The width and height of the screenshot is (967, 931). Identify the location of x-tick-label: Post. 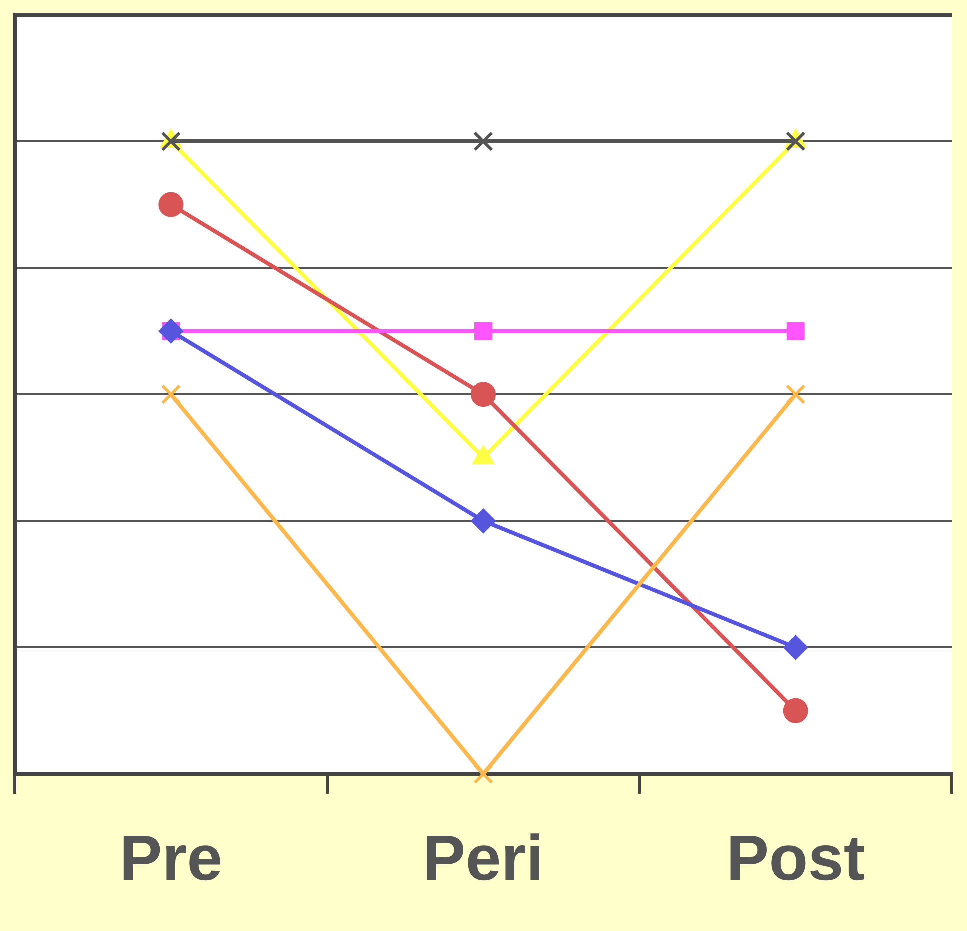
(796, 858).